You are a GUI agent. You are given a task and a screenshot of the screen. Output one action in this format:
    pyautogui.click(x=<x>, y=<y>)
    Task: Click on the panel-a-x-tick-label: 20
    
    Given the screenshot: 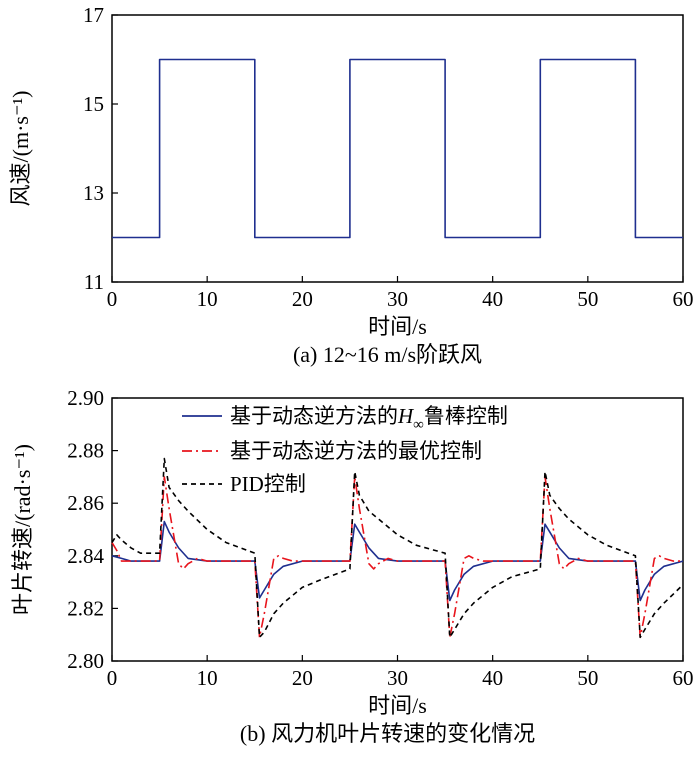 What is the action you would take?
    pyautogui.click(x=302, y=299)
    